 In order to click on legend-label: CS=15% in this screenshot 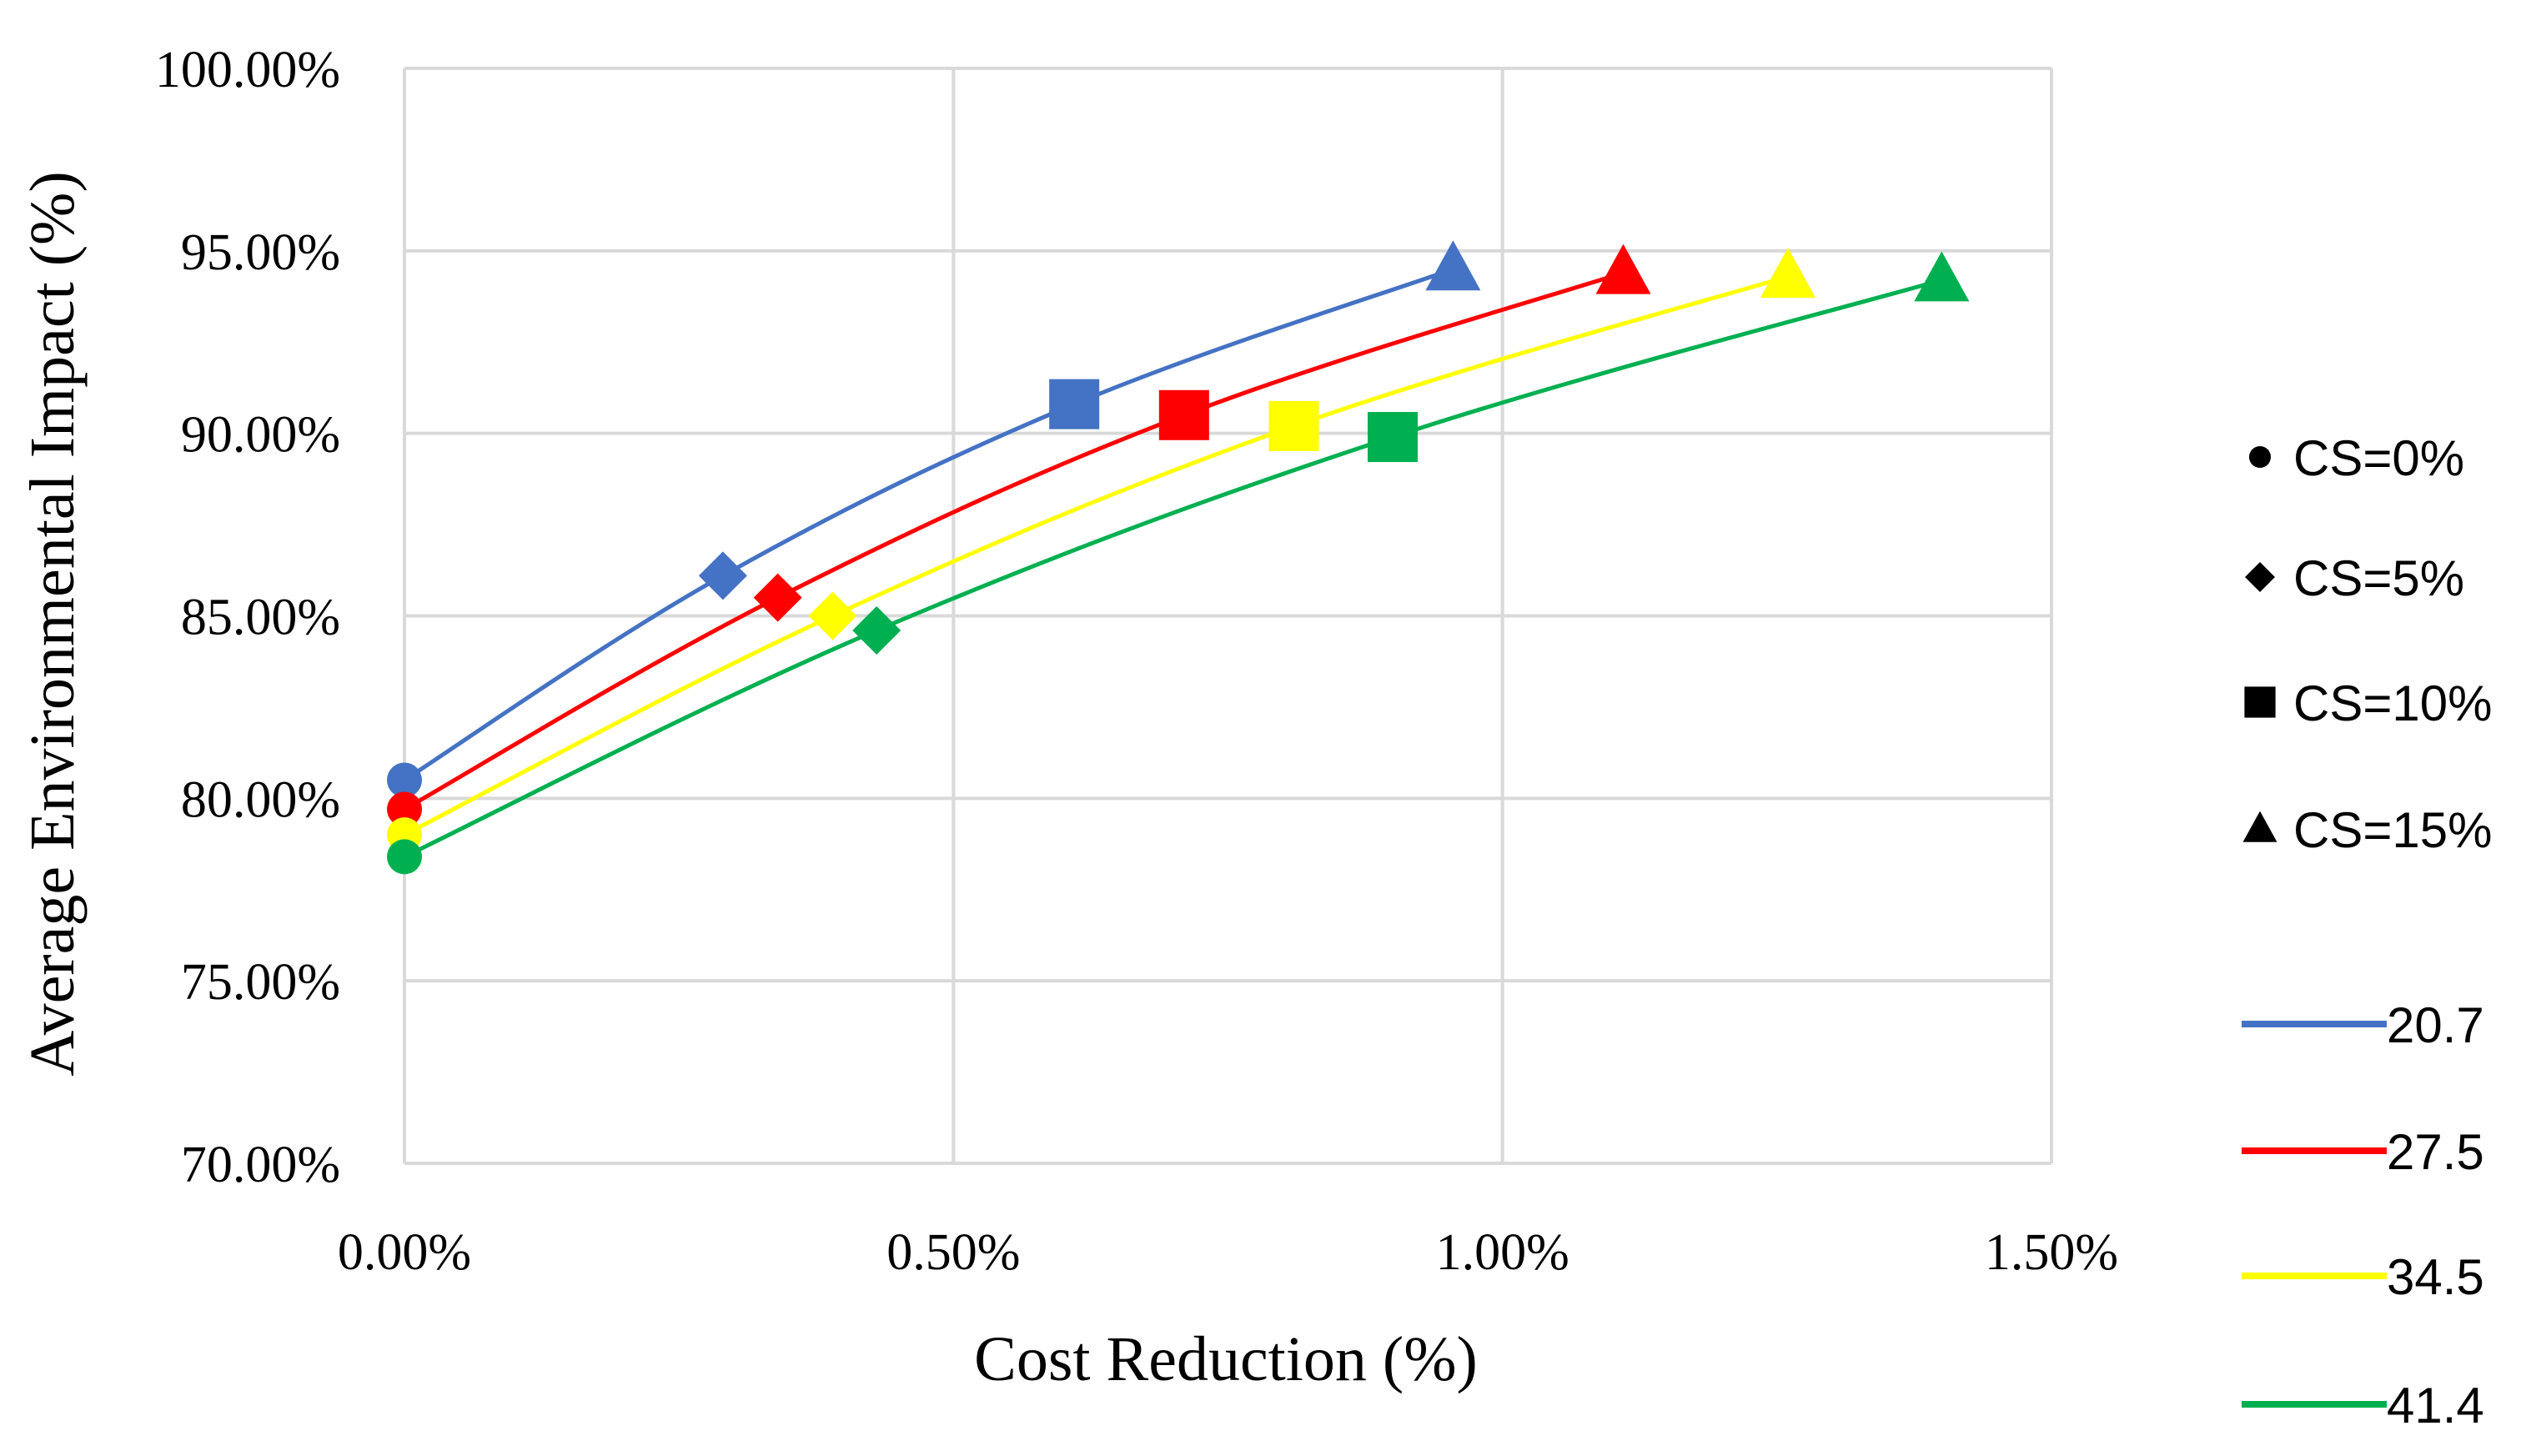, I will do `click(2392, 830)`.